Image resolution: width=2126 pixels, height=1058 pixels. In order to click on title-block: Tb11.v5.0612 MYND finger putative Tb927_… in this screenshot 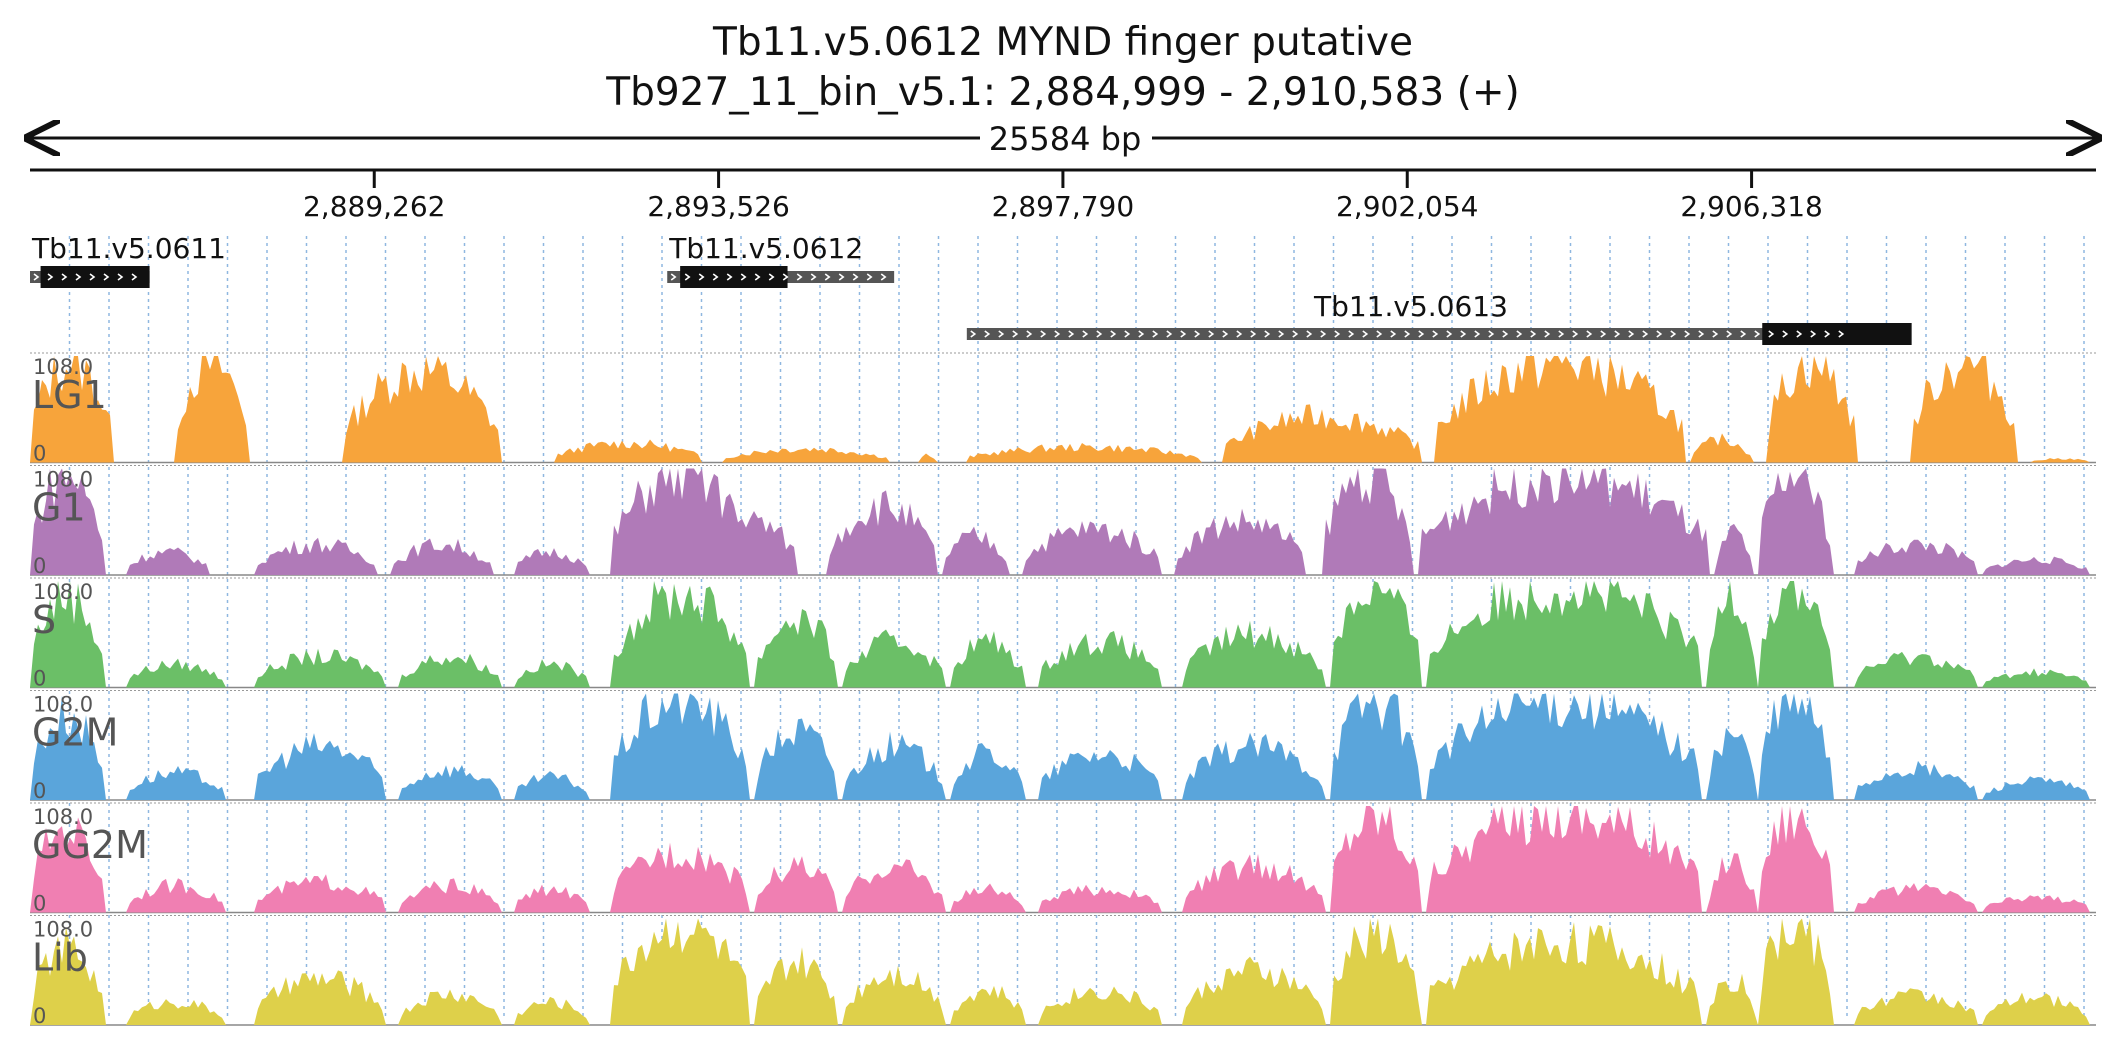, I will do `click(1063, 68)`.